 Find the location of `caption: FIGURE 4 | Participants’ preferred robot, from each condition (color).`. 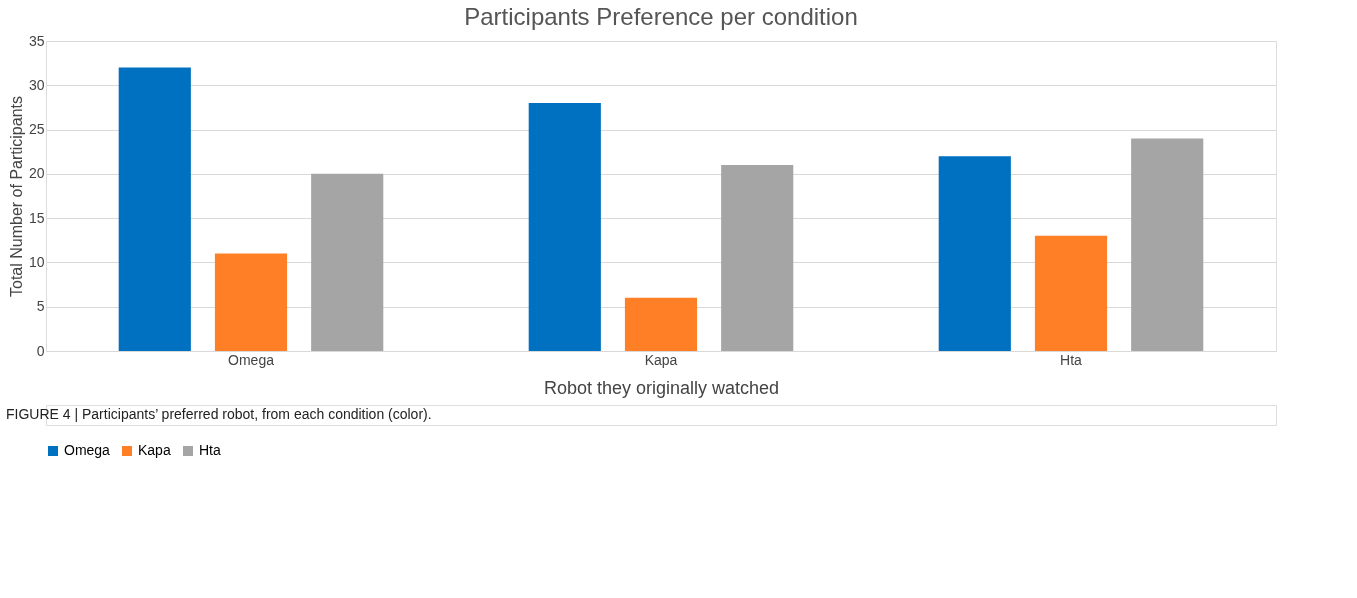

caption: FIGURE 4 | Participants’ preferred robot, from each condition (color). is located at coordinates (219, 414).